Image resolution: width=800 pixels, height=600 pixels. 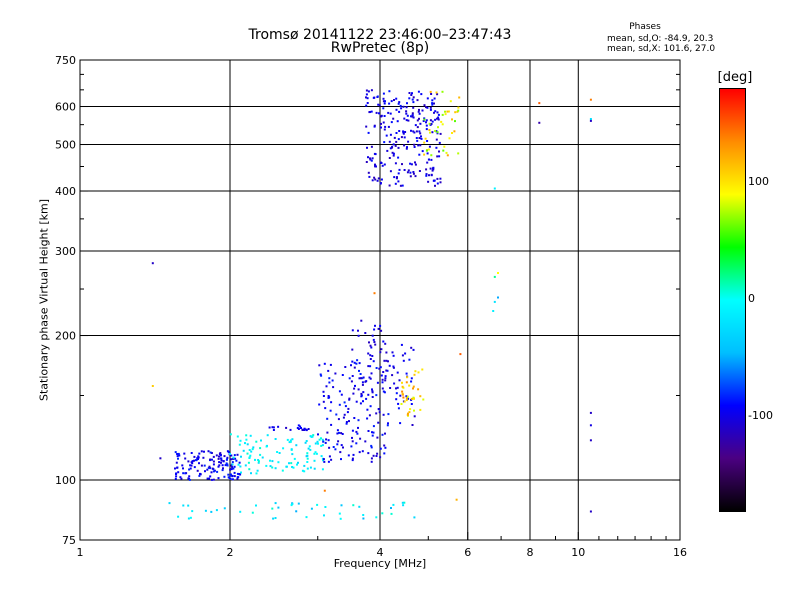 I want to click on y-tick-label: 300, so click(x=65, y=251).